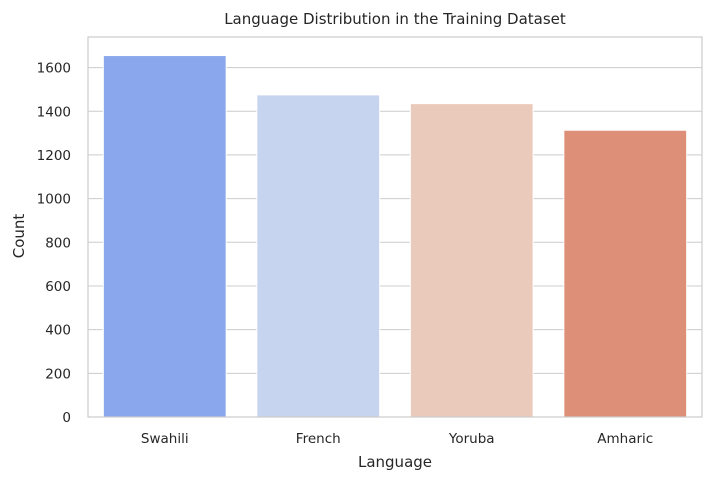  I want to click on bar-french, so click(318, 256).